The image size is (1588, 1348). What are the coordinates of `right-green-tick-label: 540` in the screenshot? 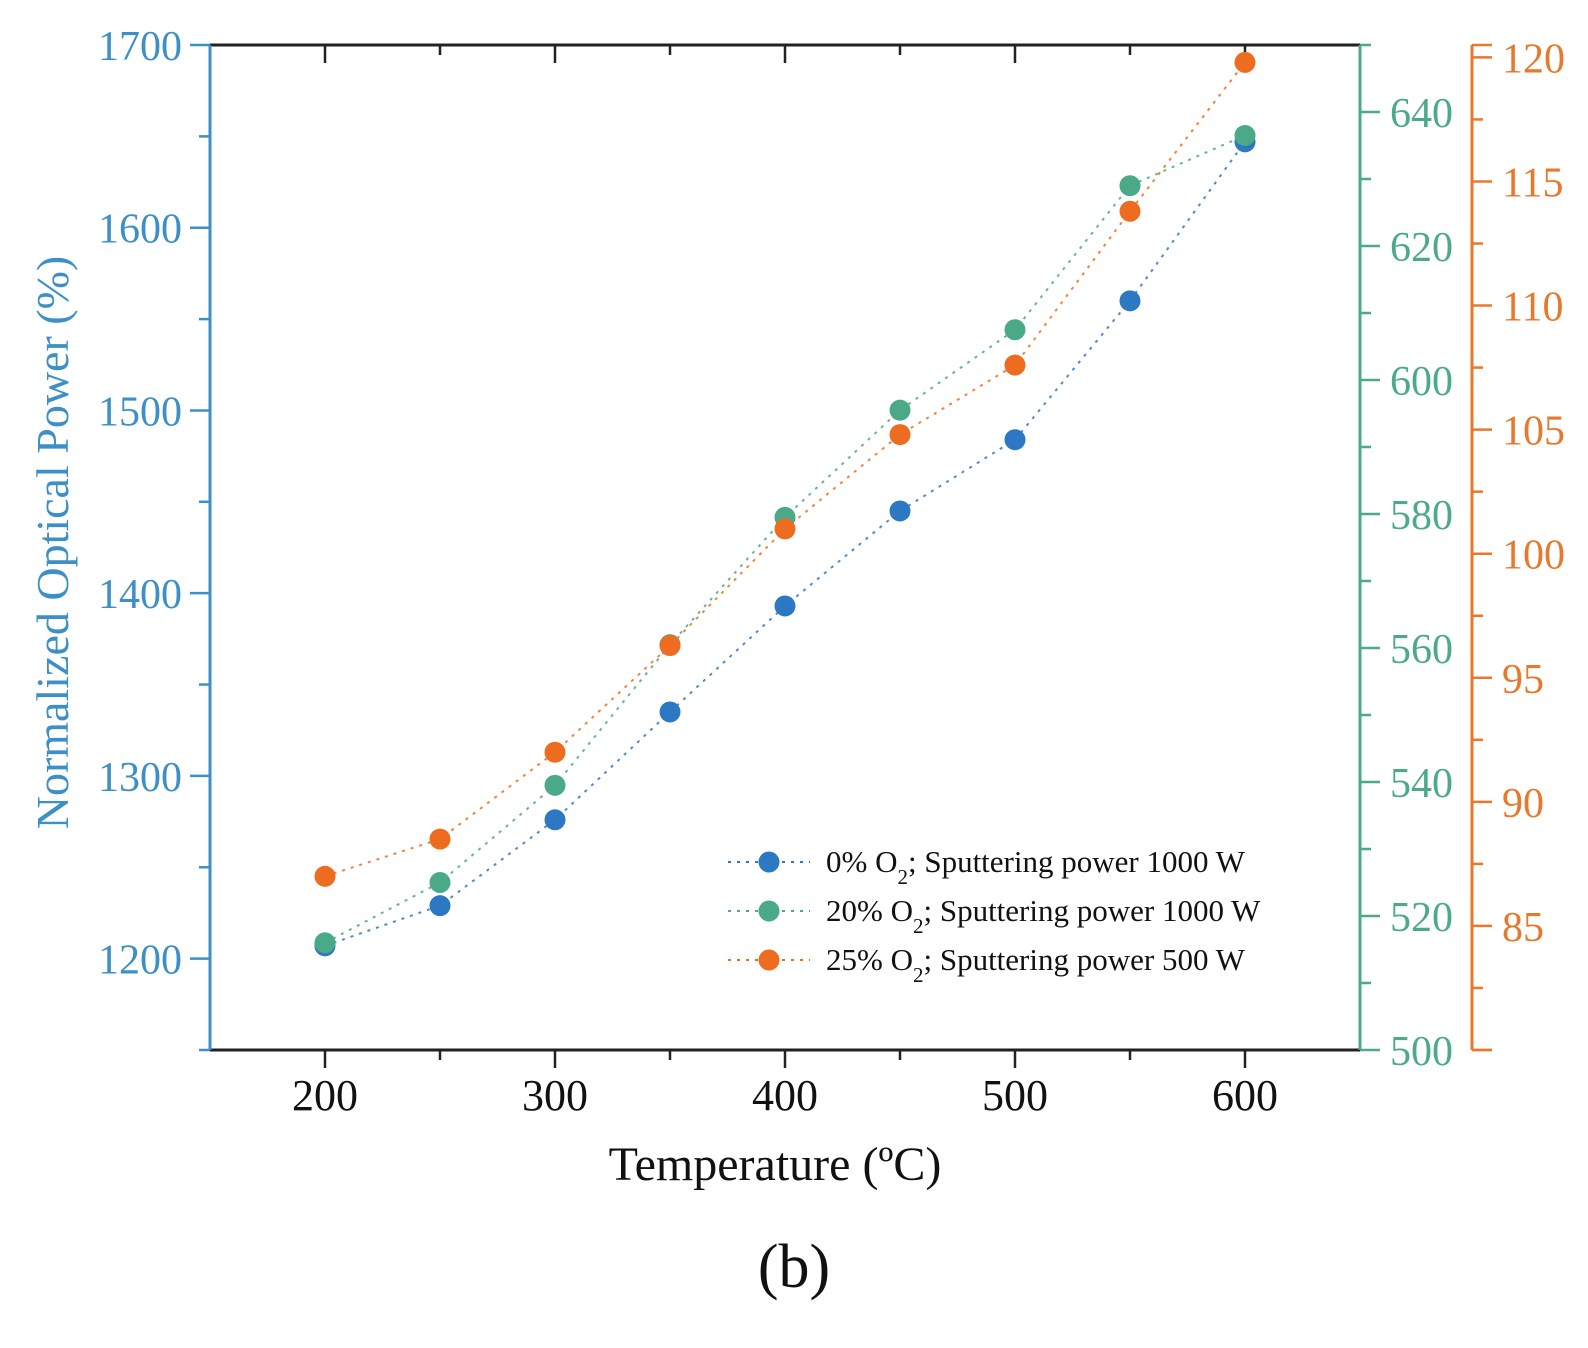 It's located at (1421, 784).